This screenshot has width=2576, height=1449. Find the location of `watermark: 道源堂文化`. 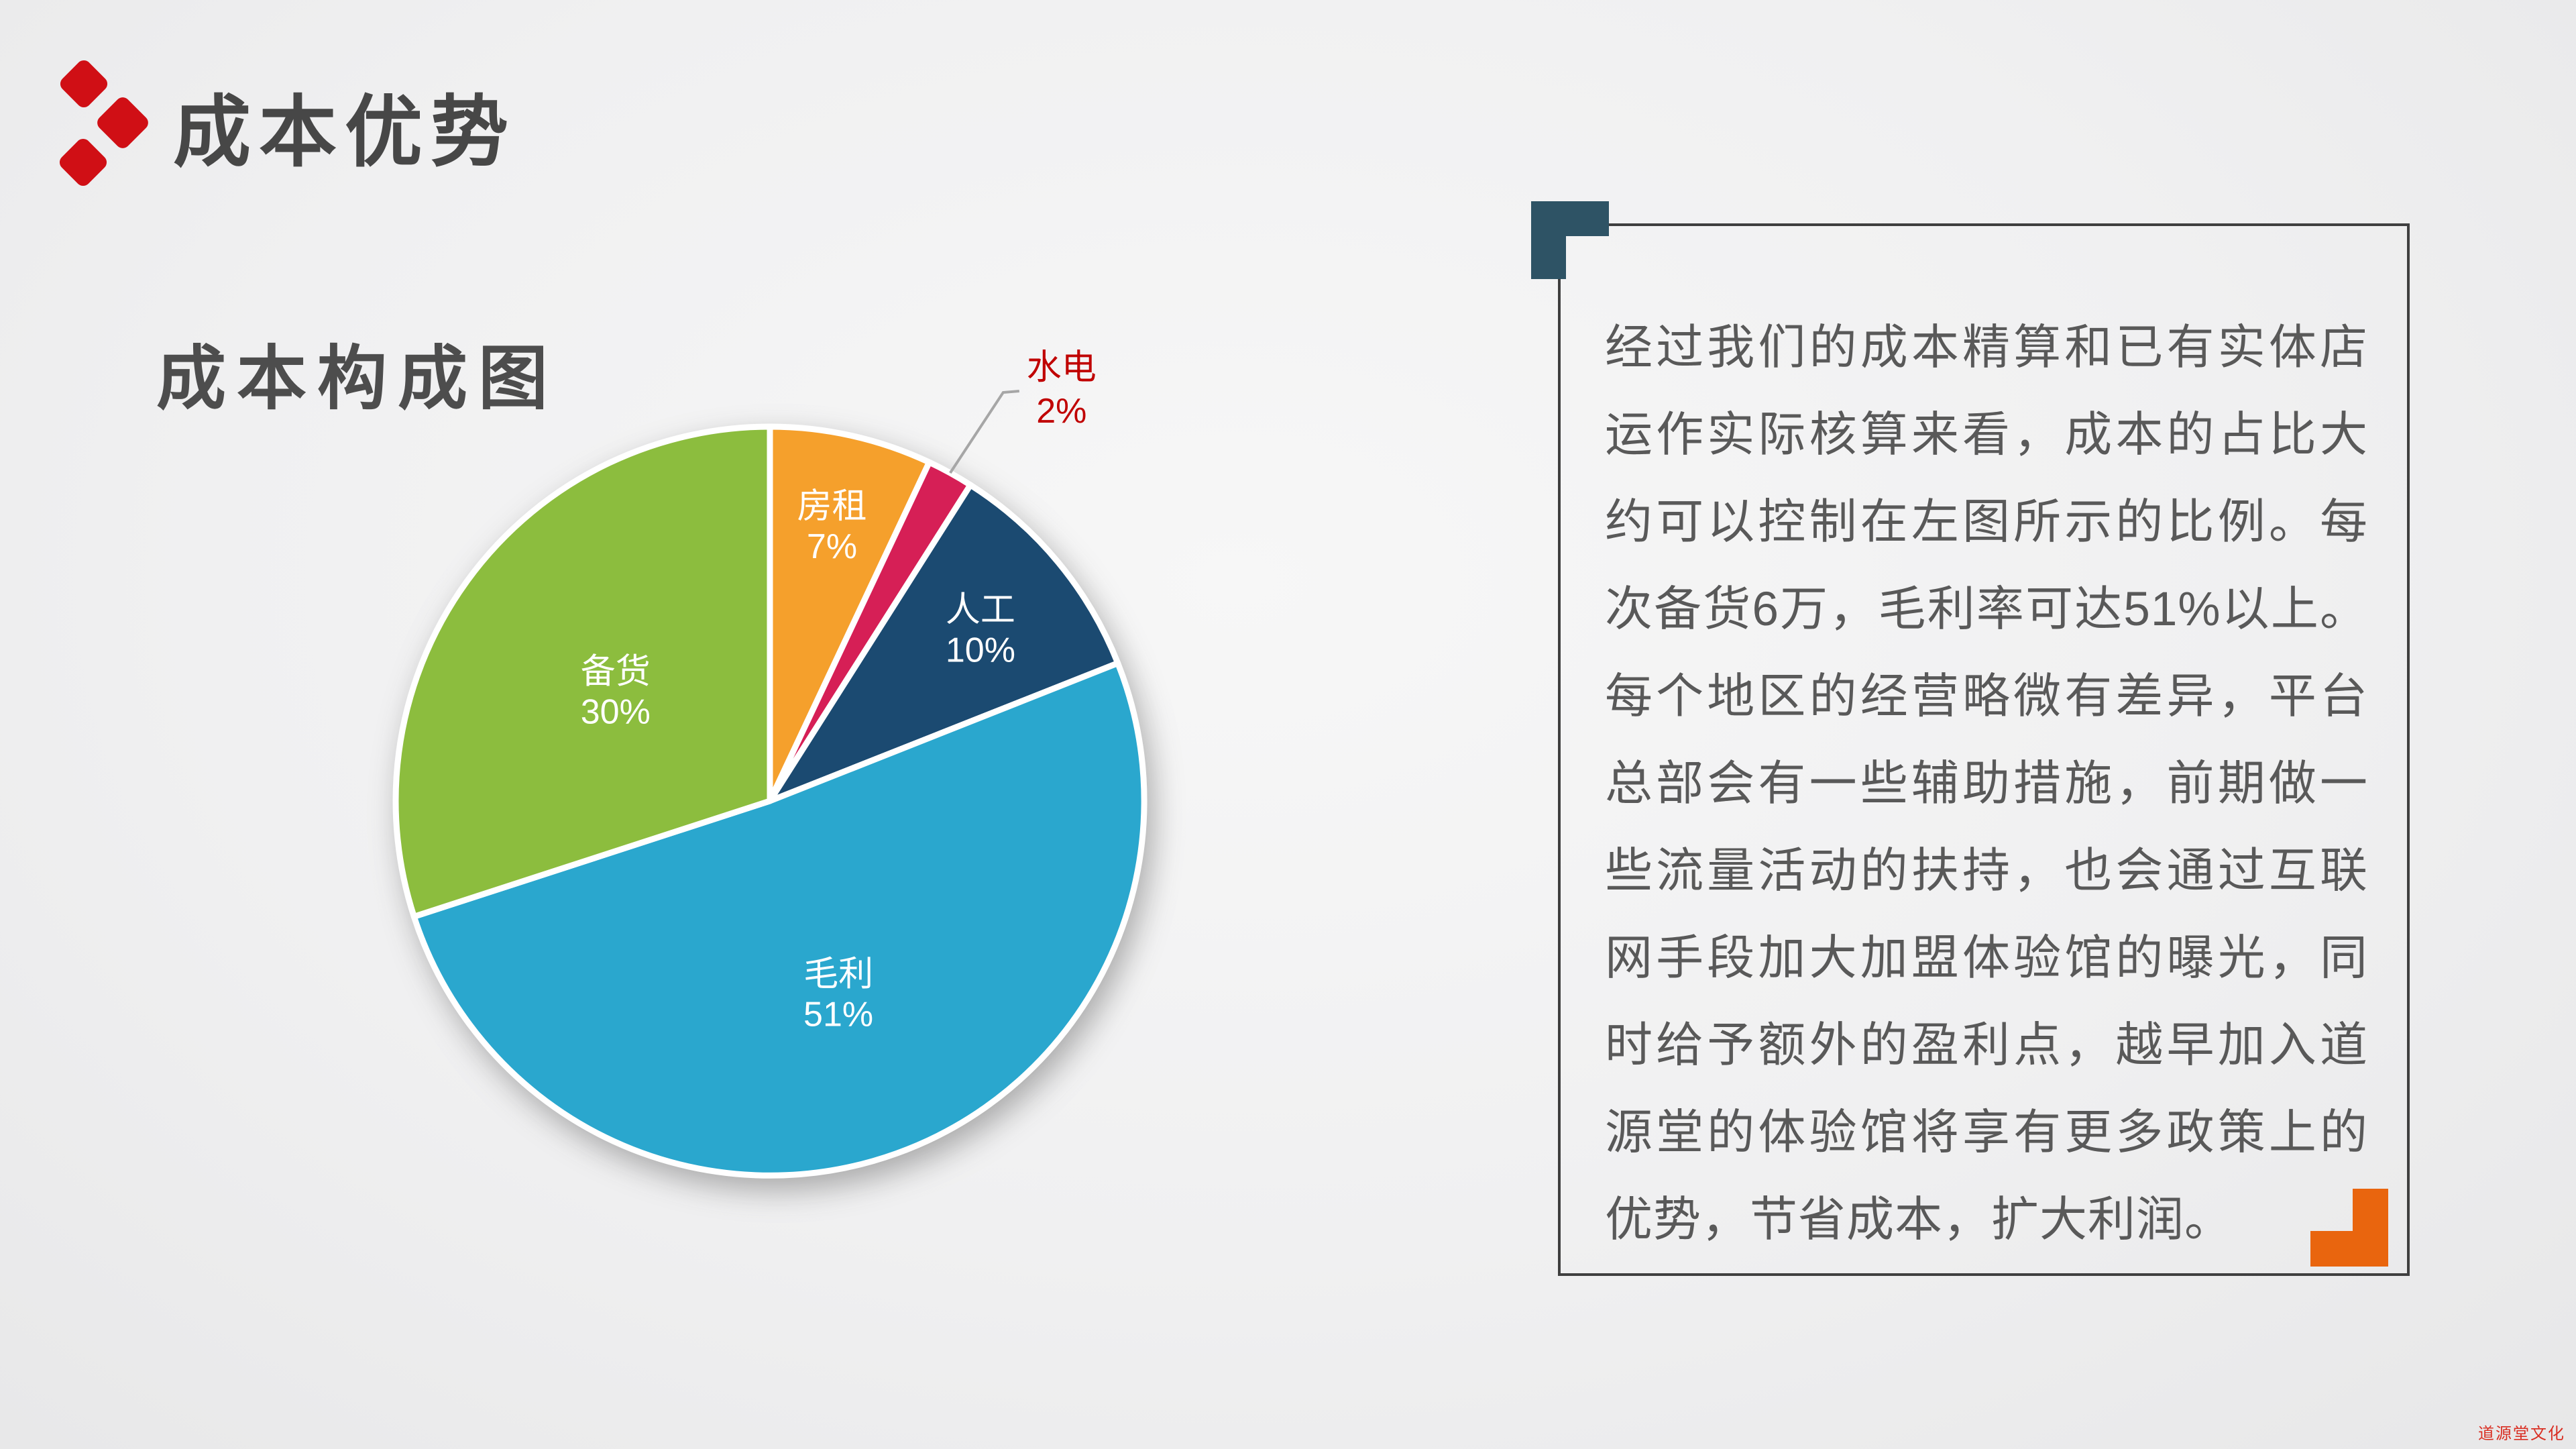

watermark: 道源堂文化 is located at coordinates (2521, 1434).